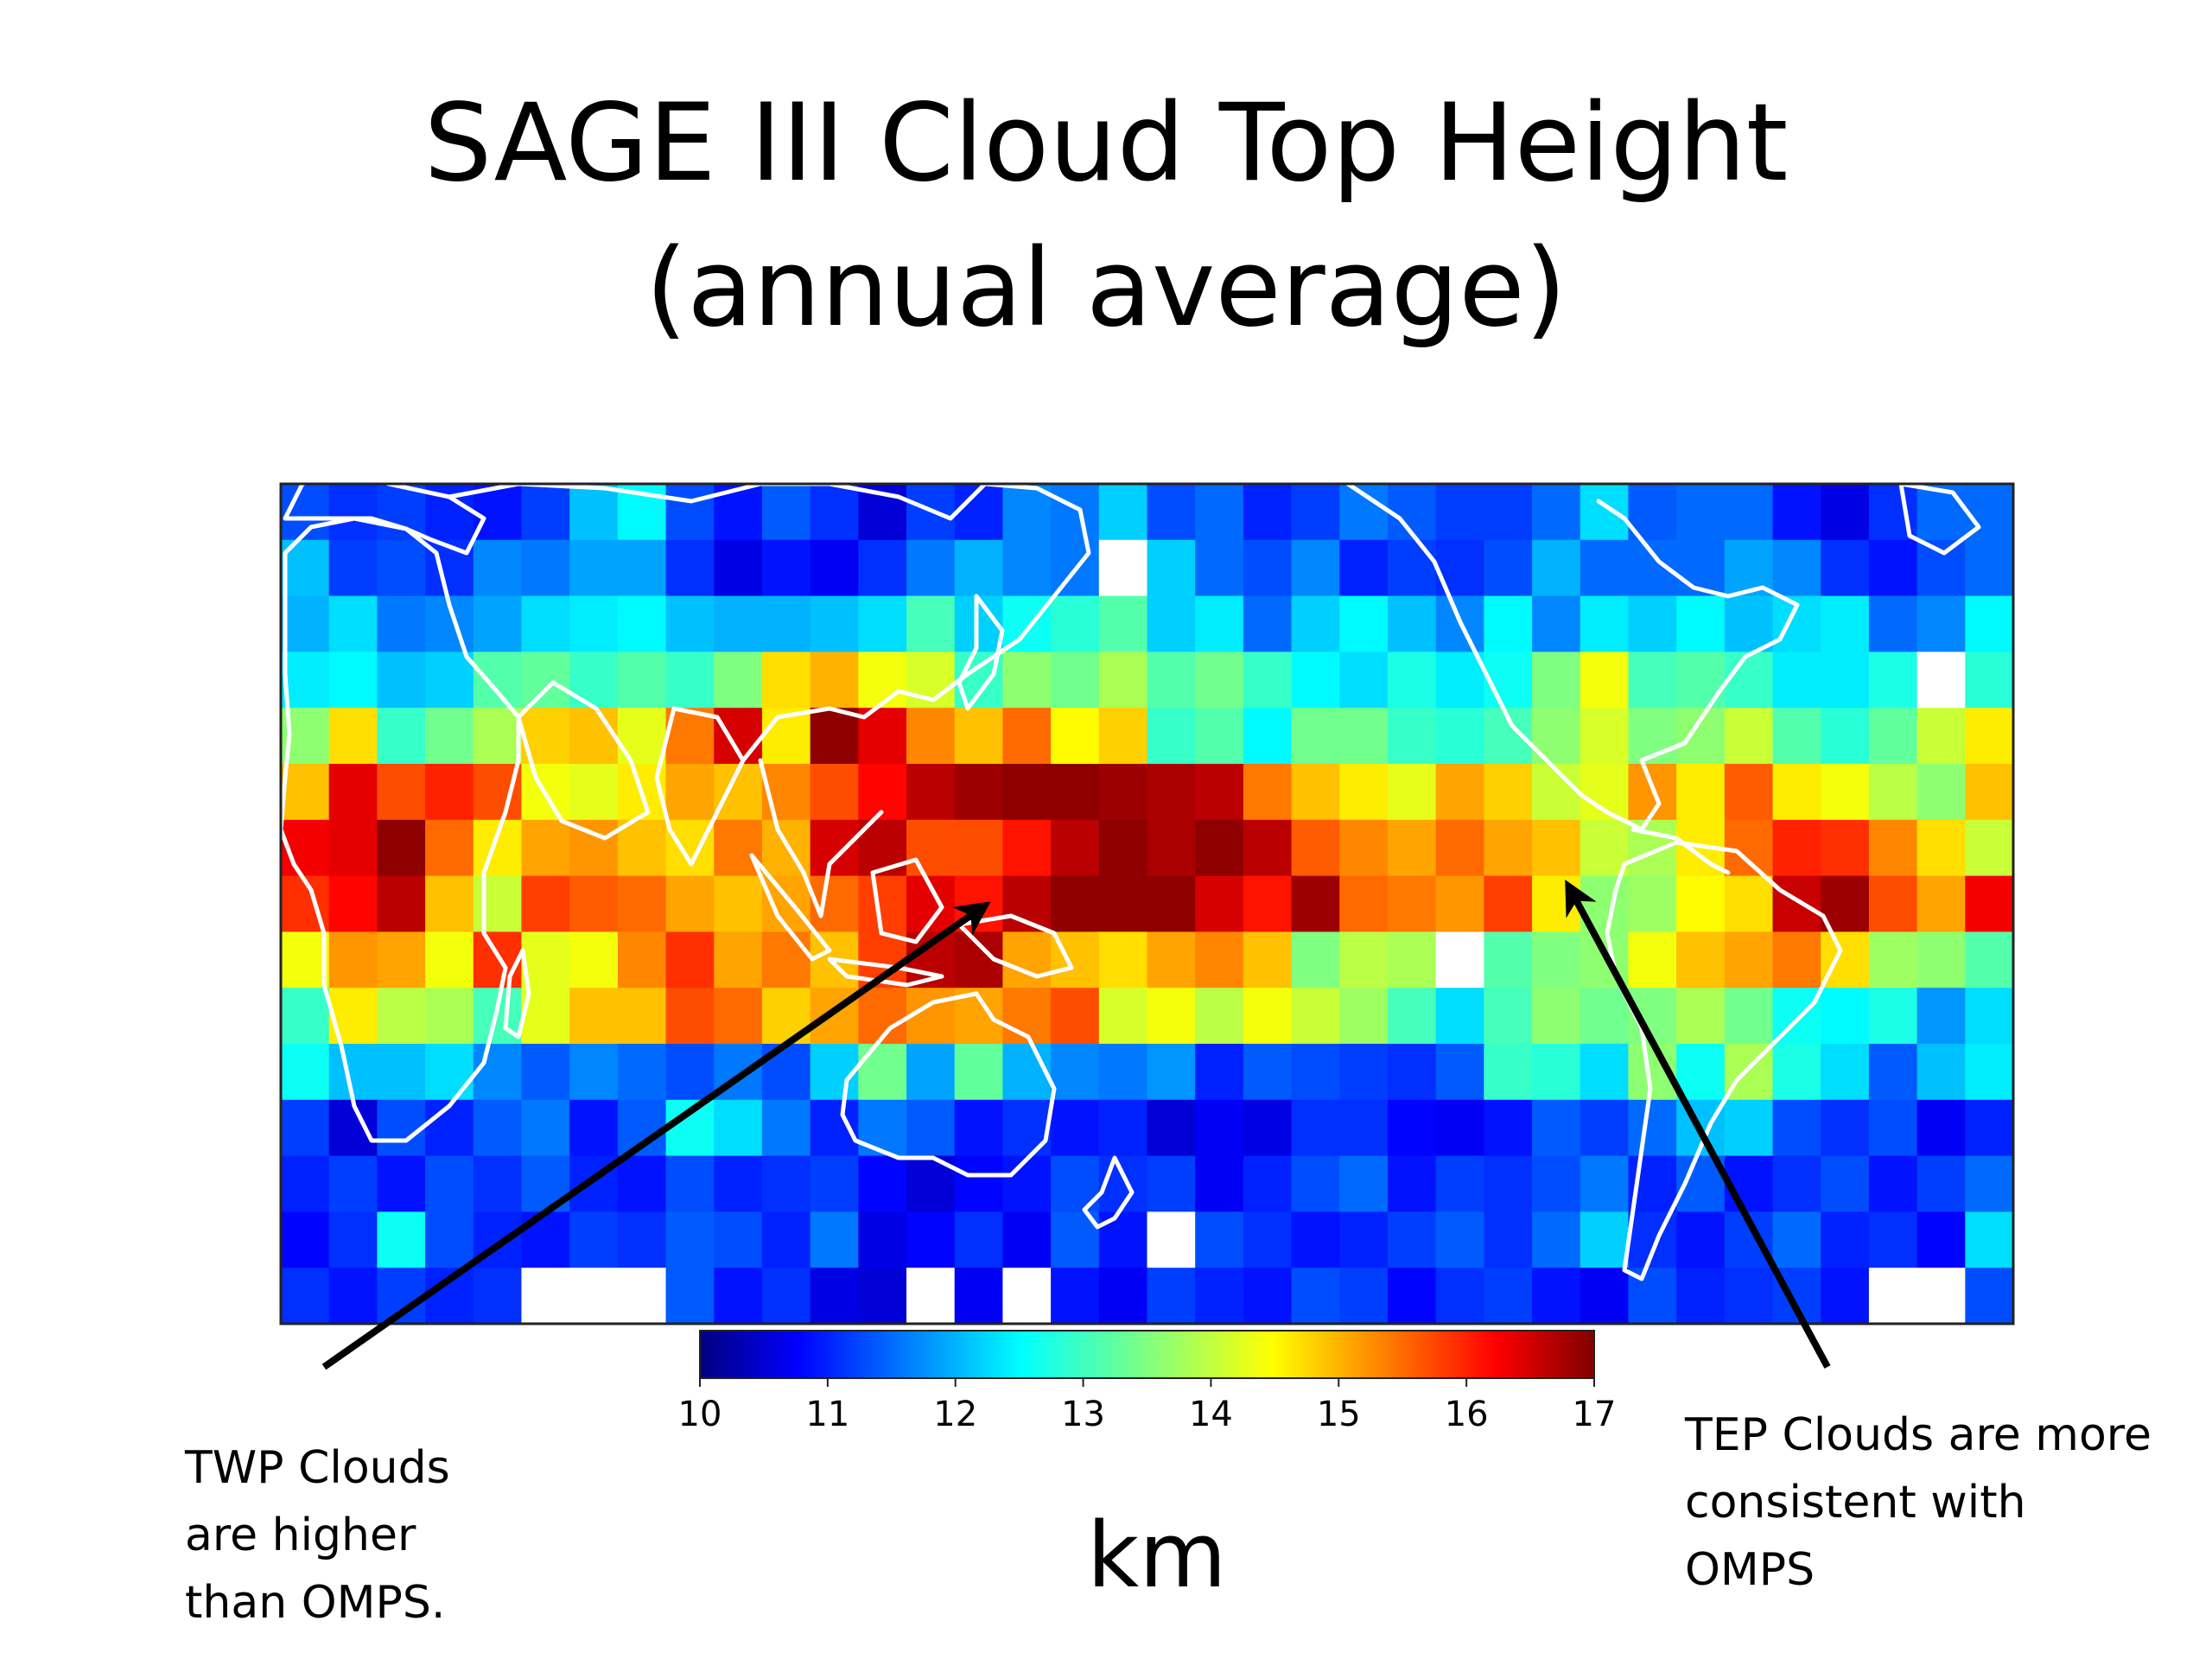 Image resolution: width=2212 pixels, height=1659 pixels. I want to click on title-line-2: (annual average), so click(1106, 288).